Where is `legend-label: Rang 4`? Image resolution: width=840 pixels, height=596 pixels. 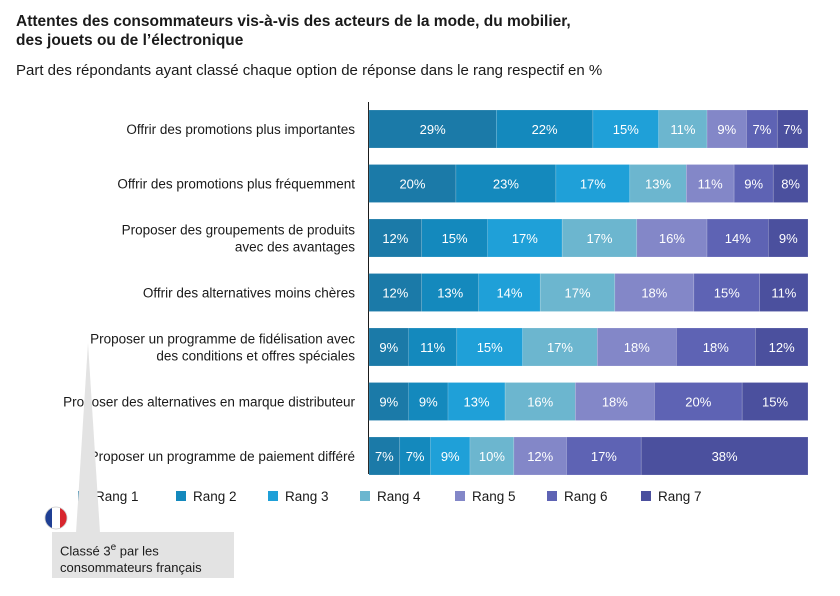 legend-label: Rang 4 is located at coordinates (399, 496).